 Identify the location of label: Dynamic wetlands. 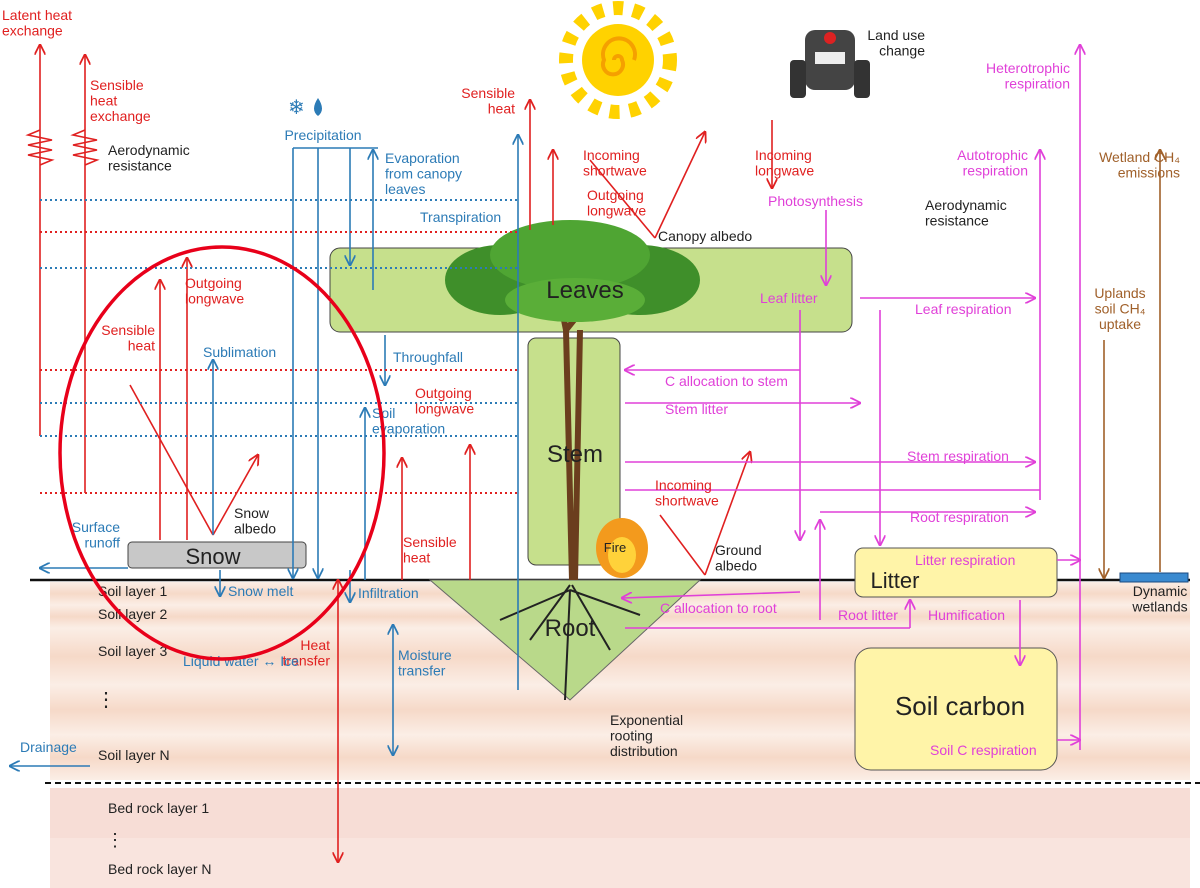
(1159, 598).